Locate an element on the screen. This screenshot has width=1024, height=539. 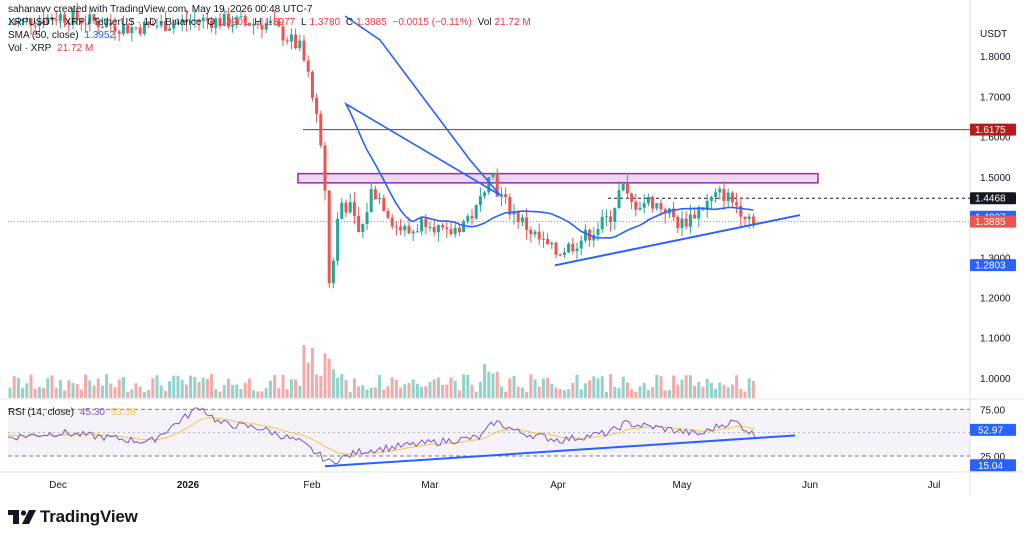
sma-value: 1.3952 is located at coordinates (99, 35).